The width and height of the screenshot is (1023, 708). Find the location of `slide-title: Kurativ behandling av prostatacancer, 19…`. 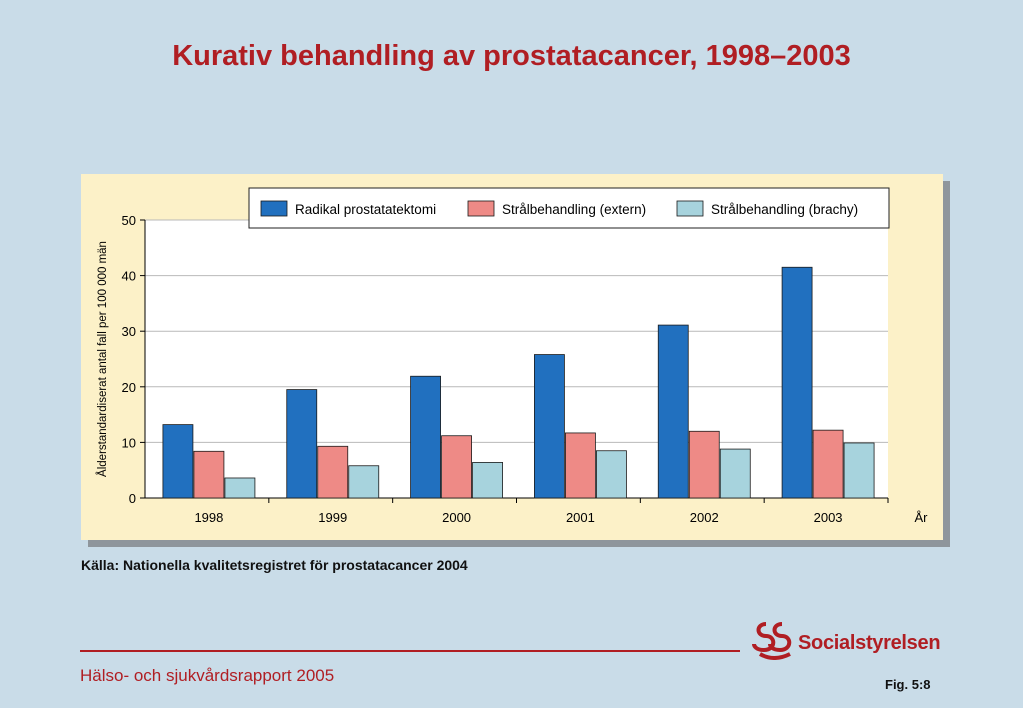

slide-title: Kurativ behandling av prostatacancer, 19… is located at coordinates (511, 56).